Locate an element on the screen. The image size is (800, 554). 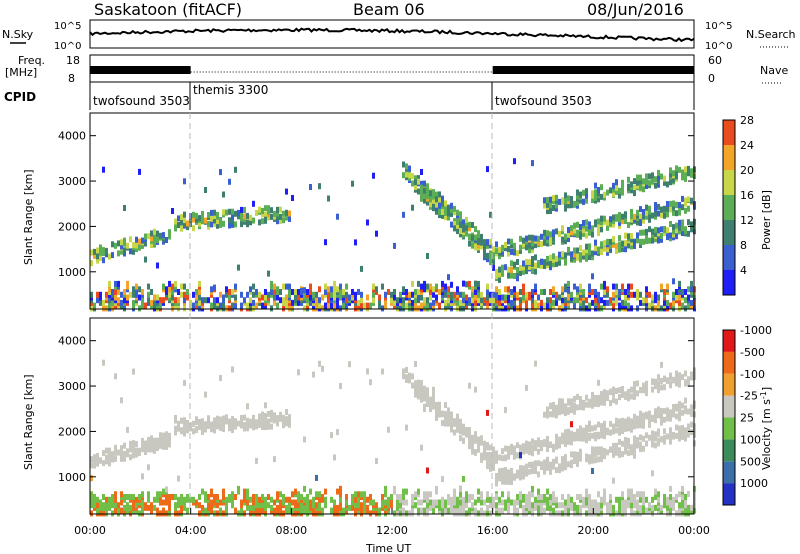
noise-sky-line is located at coordinates (392, 35).